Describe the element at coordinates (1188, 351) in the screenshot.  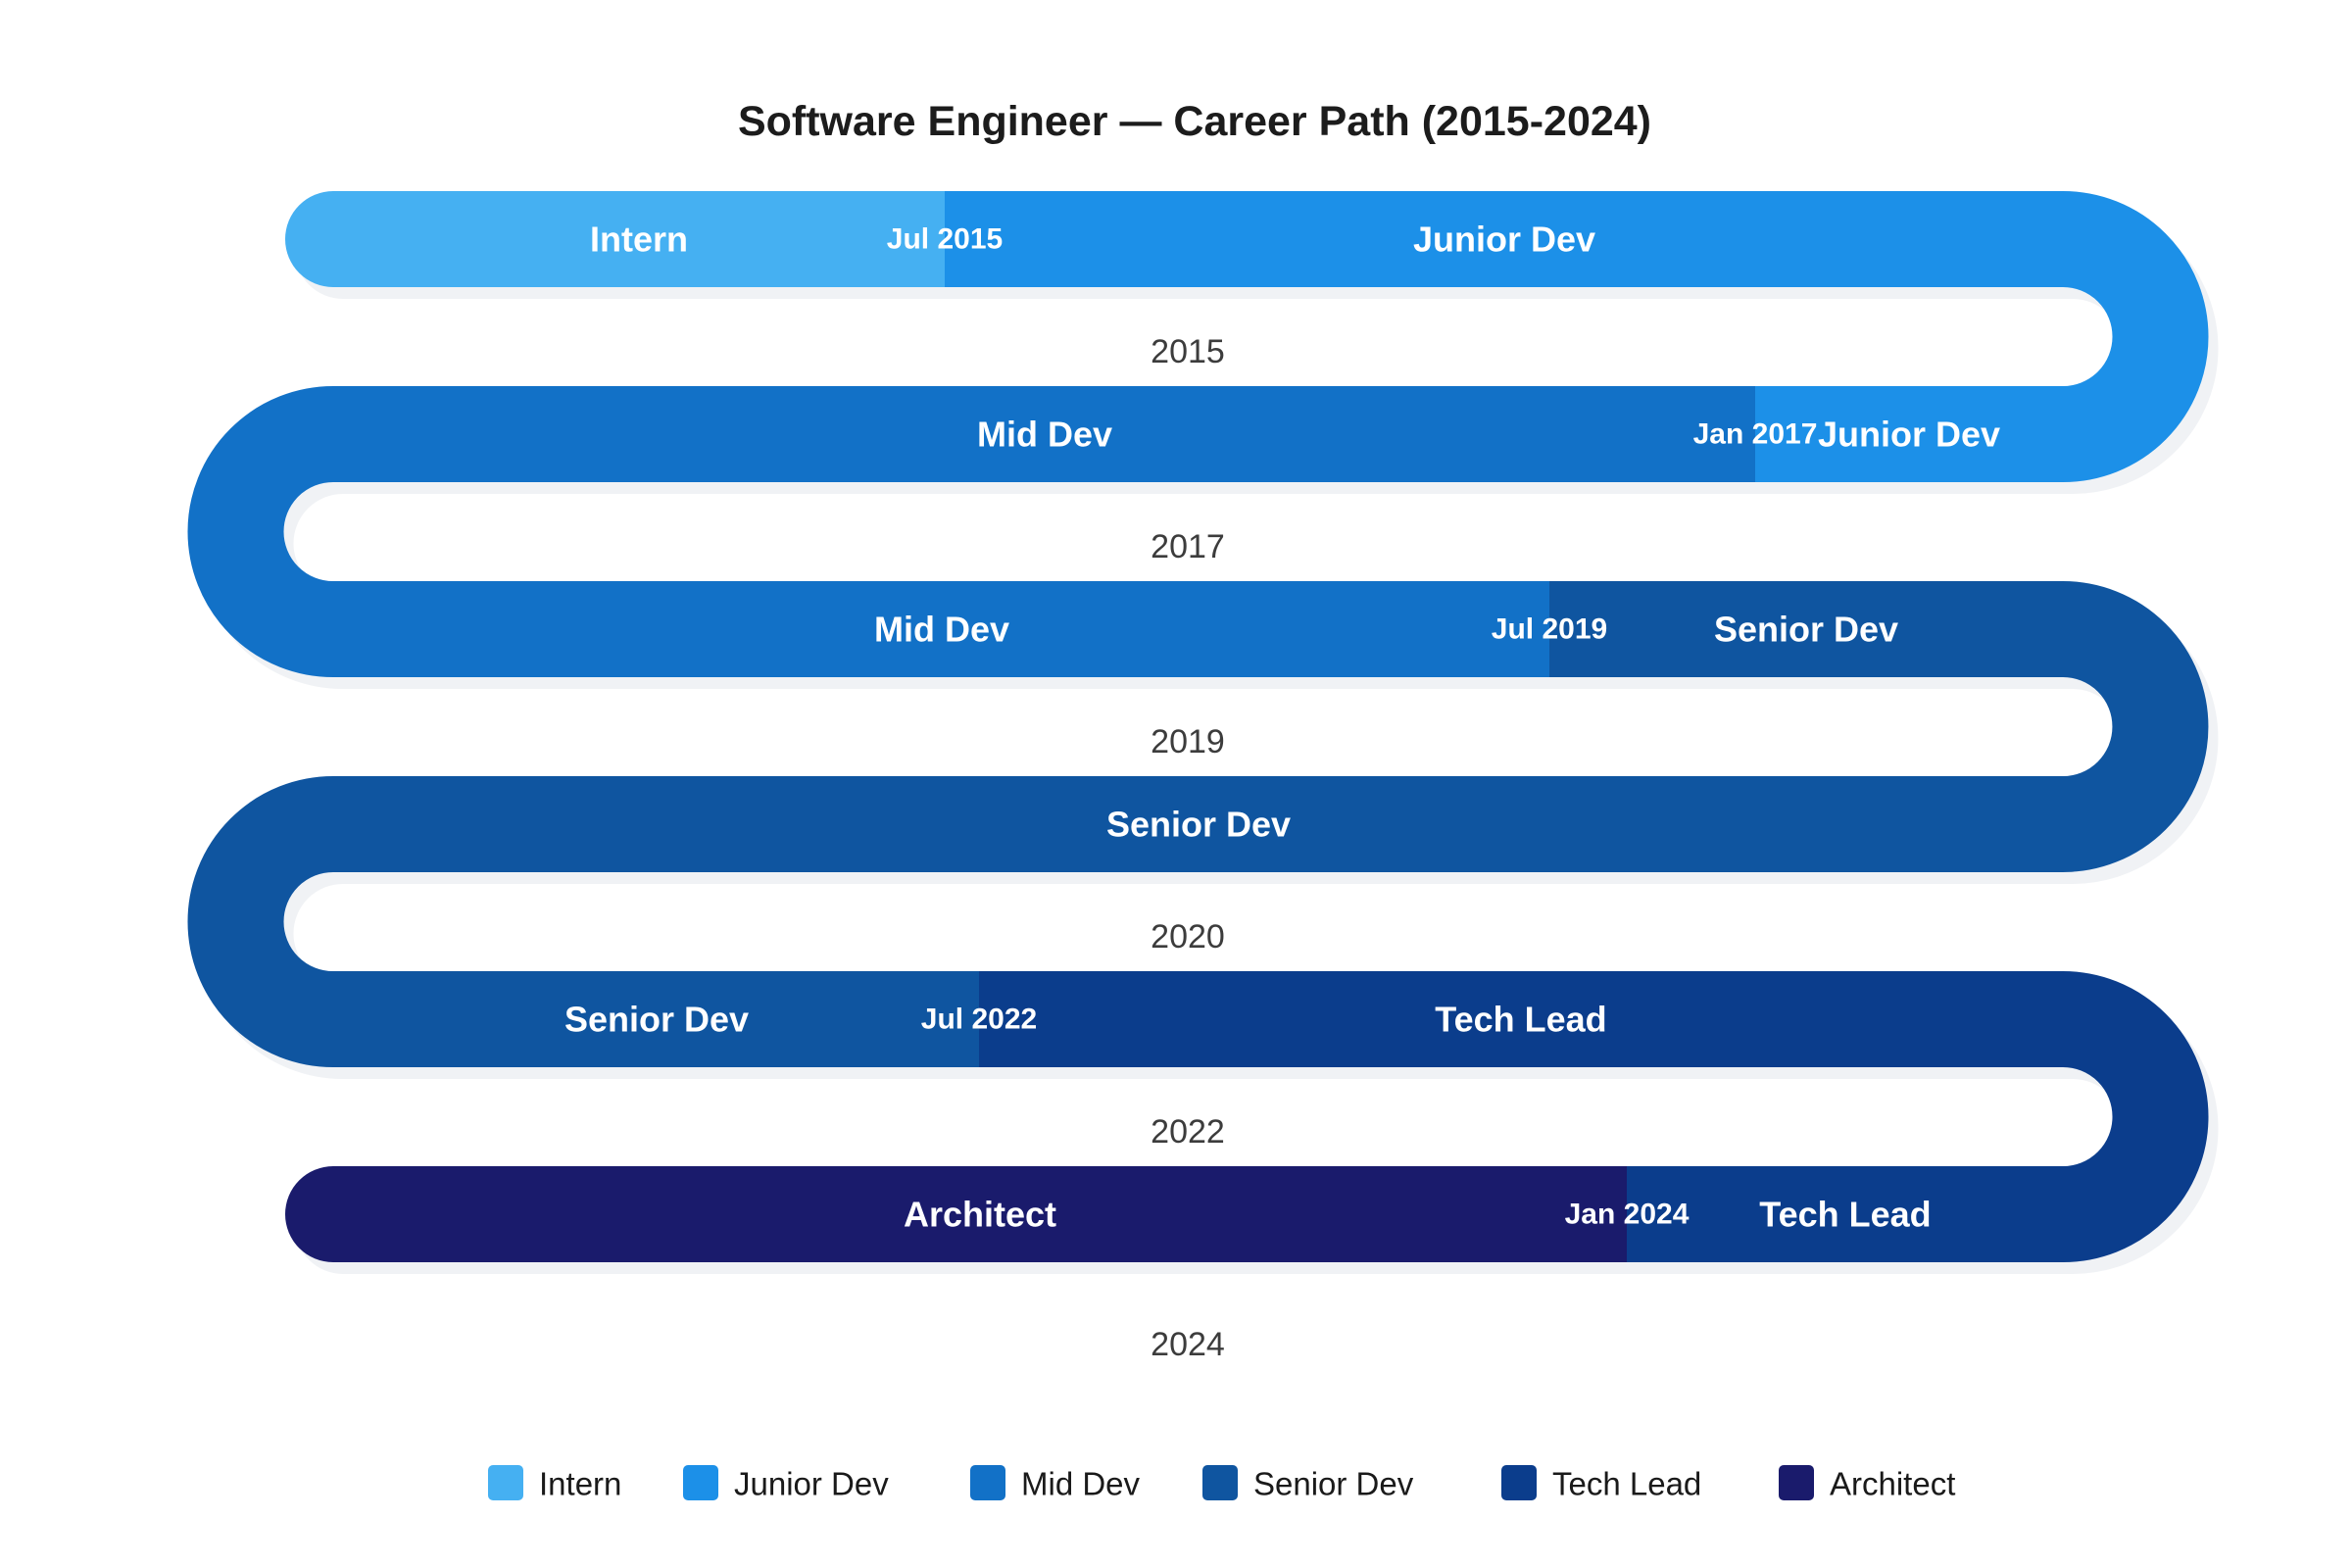
I see `year-label-2015: 2015` at that location.